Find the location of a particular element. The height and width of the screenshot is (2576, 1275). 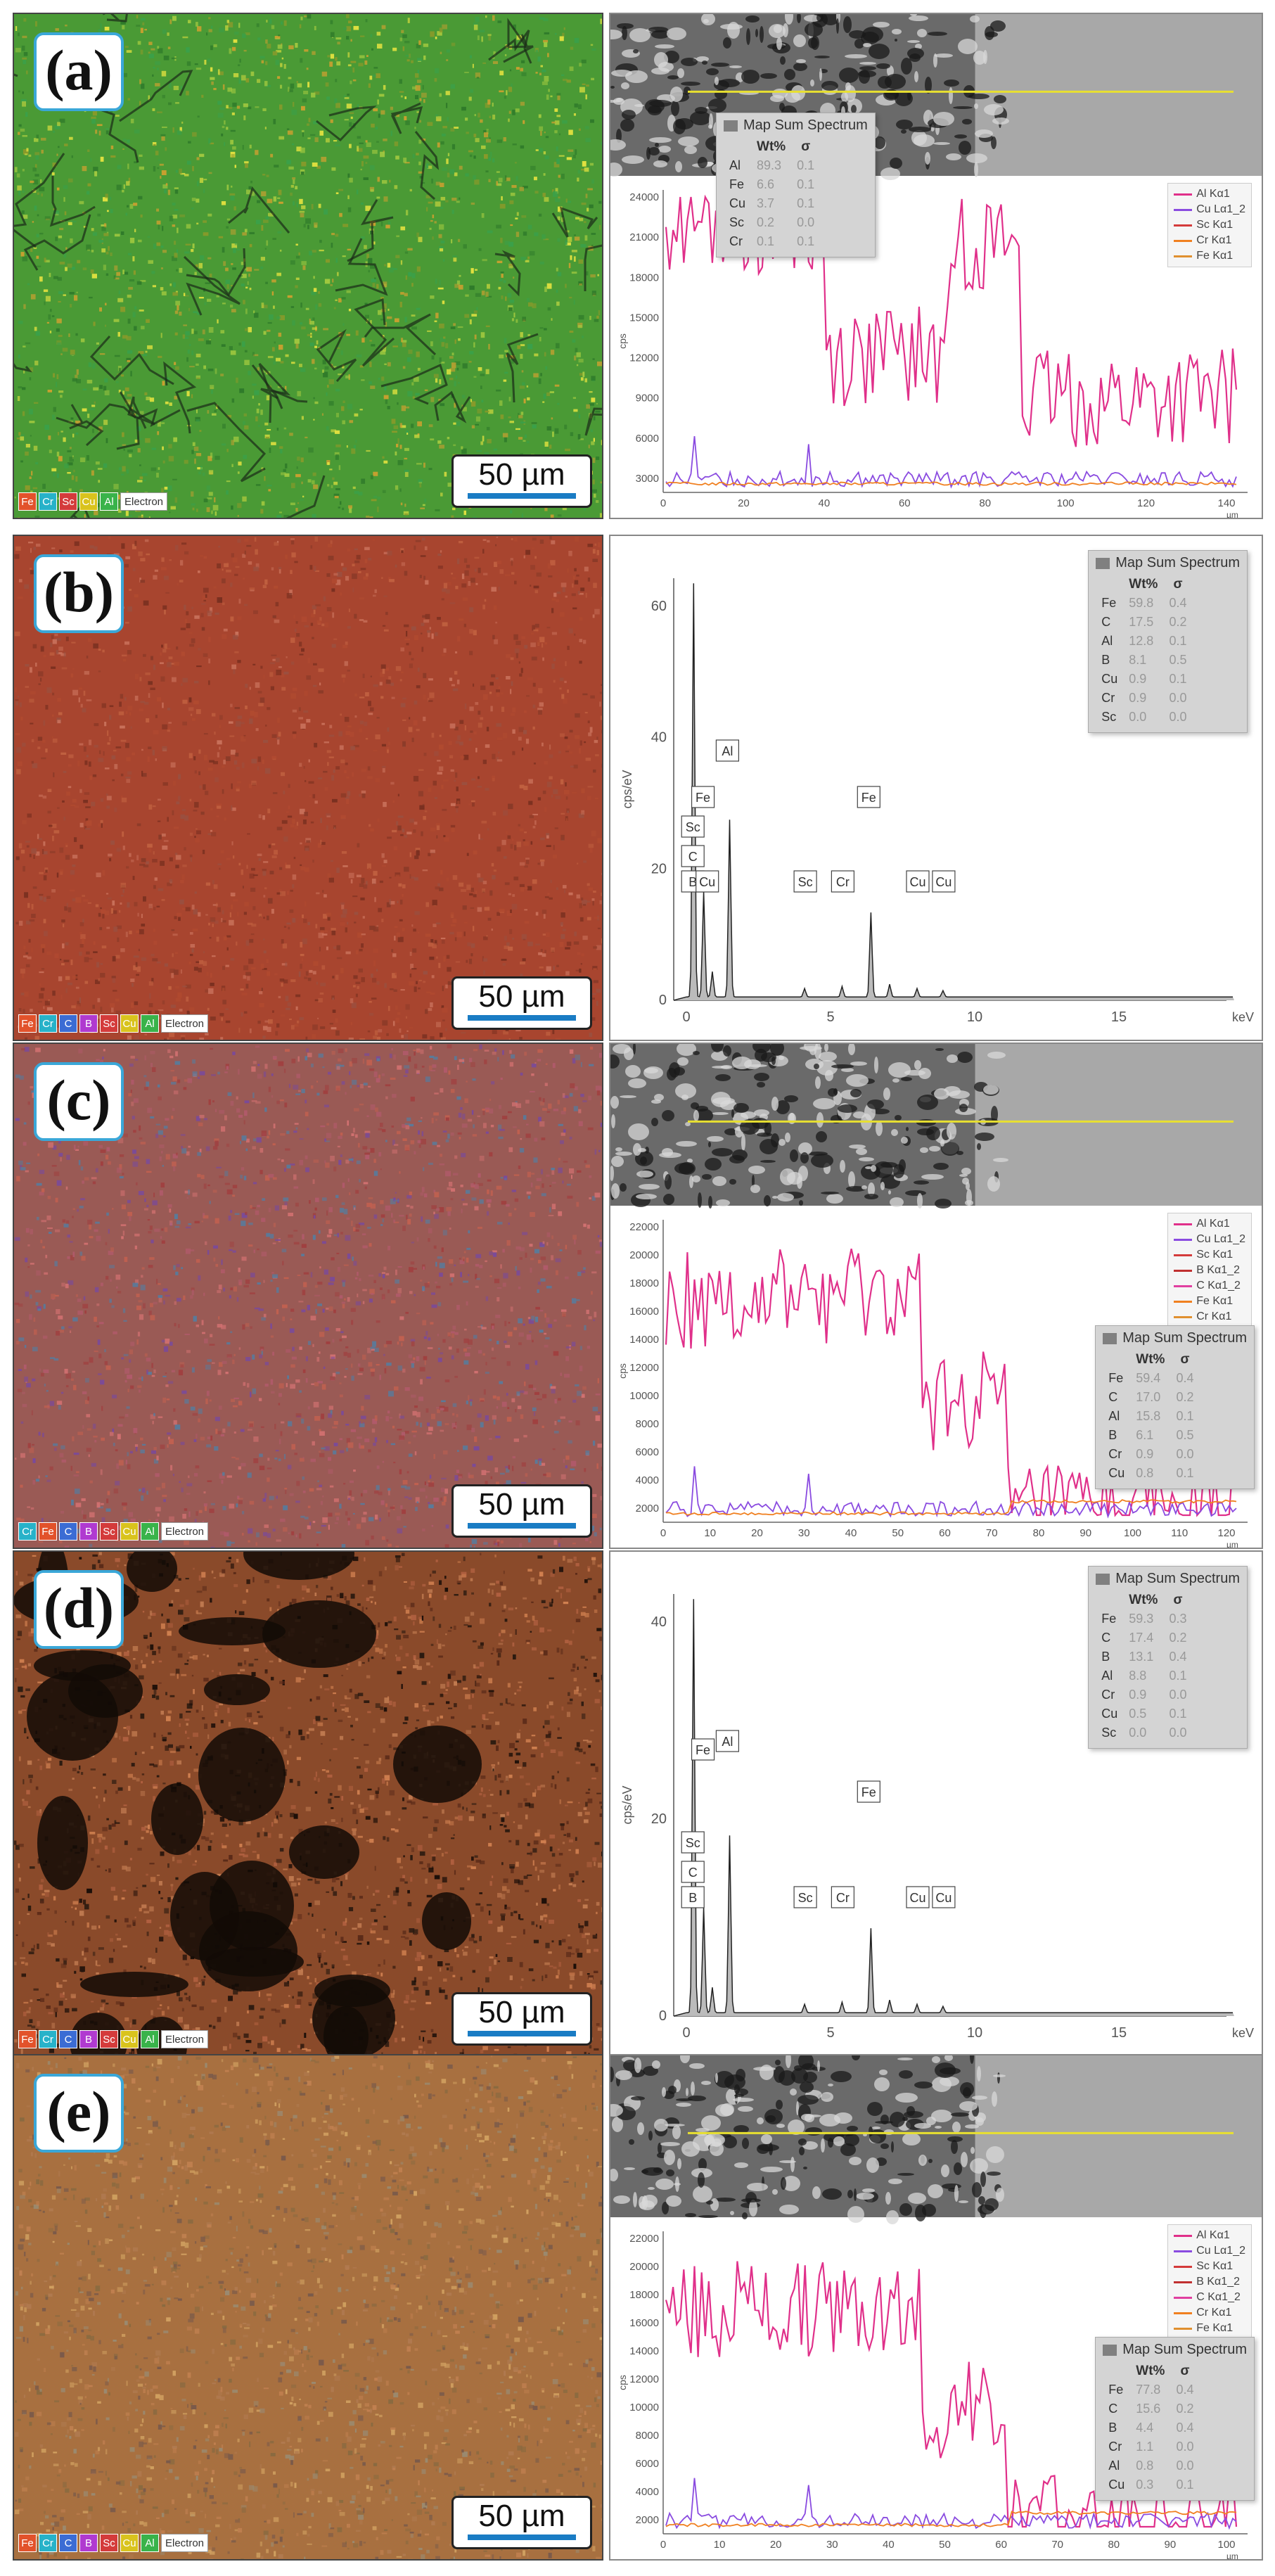

wt-cell: 15.6 is located at coordinates (1148, 2409).